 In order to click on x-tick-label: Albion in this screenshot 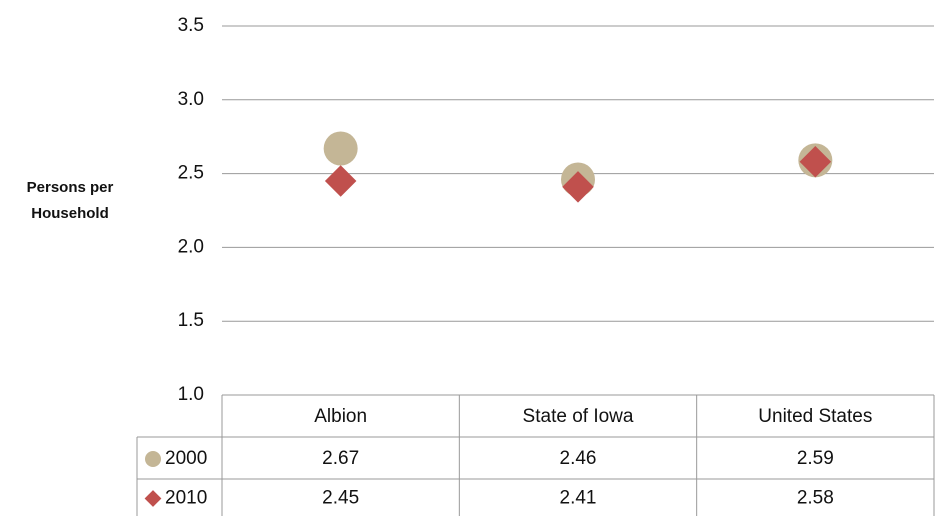, I will do `click(340, 416)`.